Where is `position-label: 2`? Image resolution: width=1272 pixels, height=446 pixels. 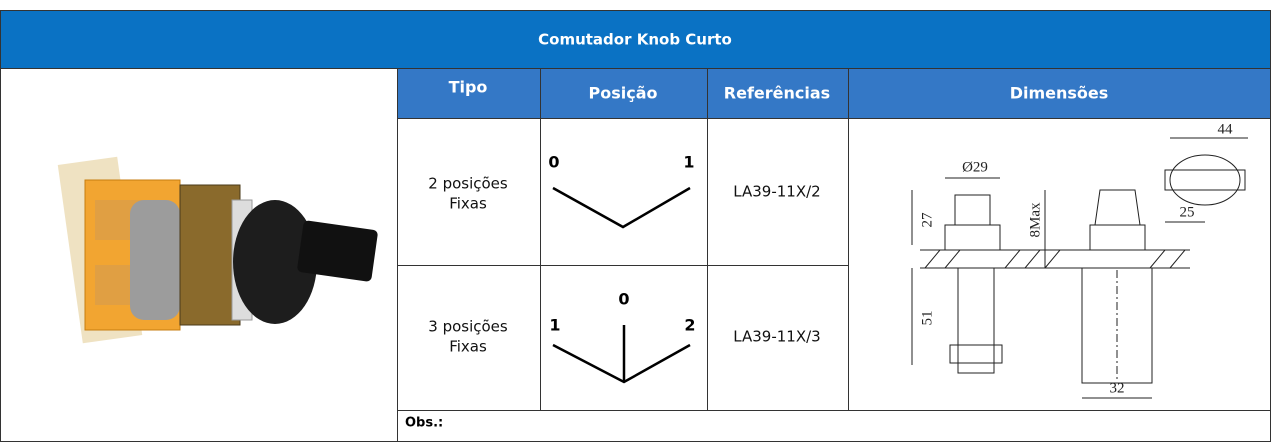 position-label: 2 is located at coordinates (689, 325).